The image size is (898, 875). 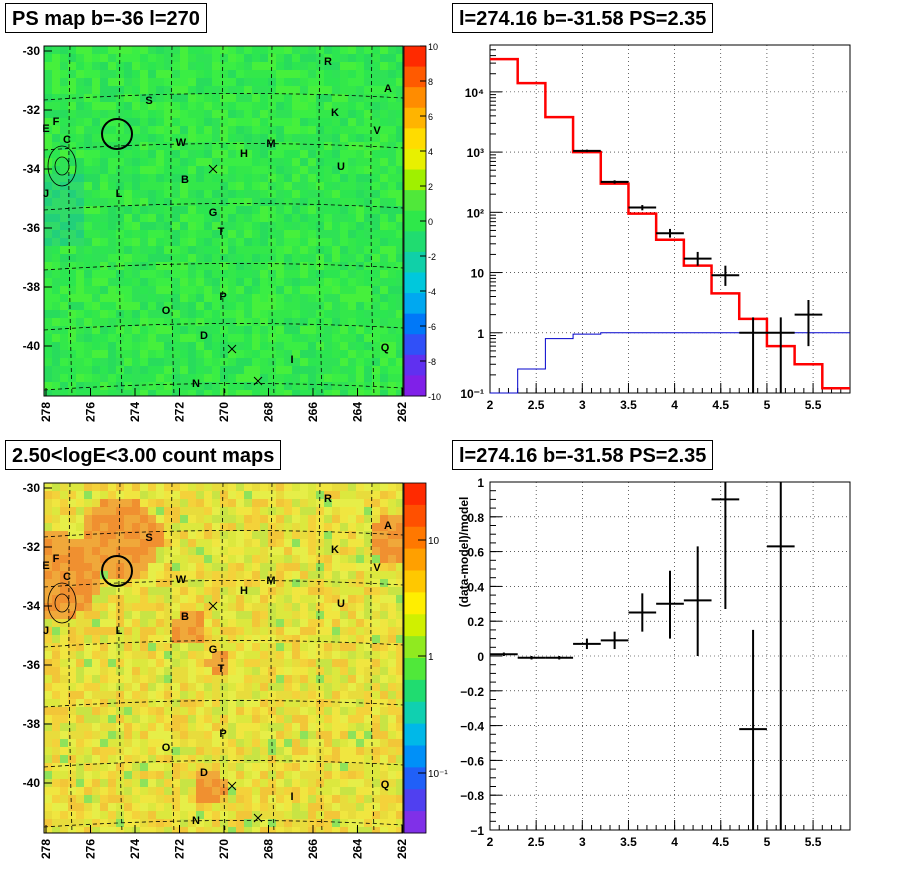 I want to click on map-x-tick-label: 272, so click(x=180, y=412).